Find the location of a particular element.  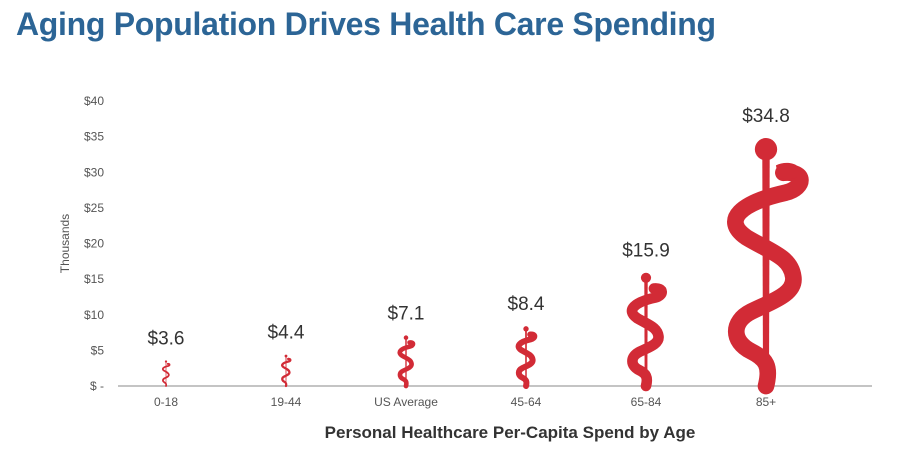

y-tick-label: $30 is located at coordinates (94, 172).